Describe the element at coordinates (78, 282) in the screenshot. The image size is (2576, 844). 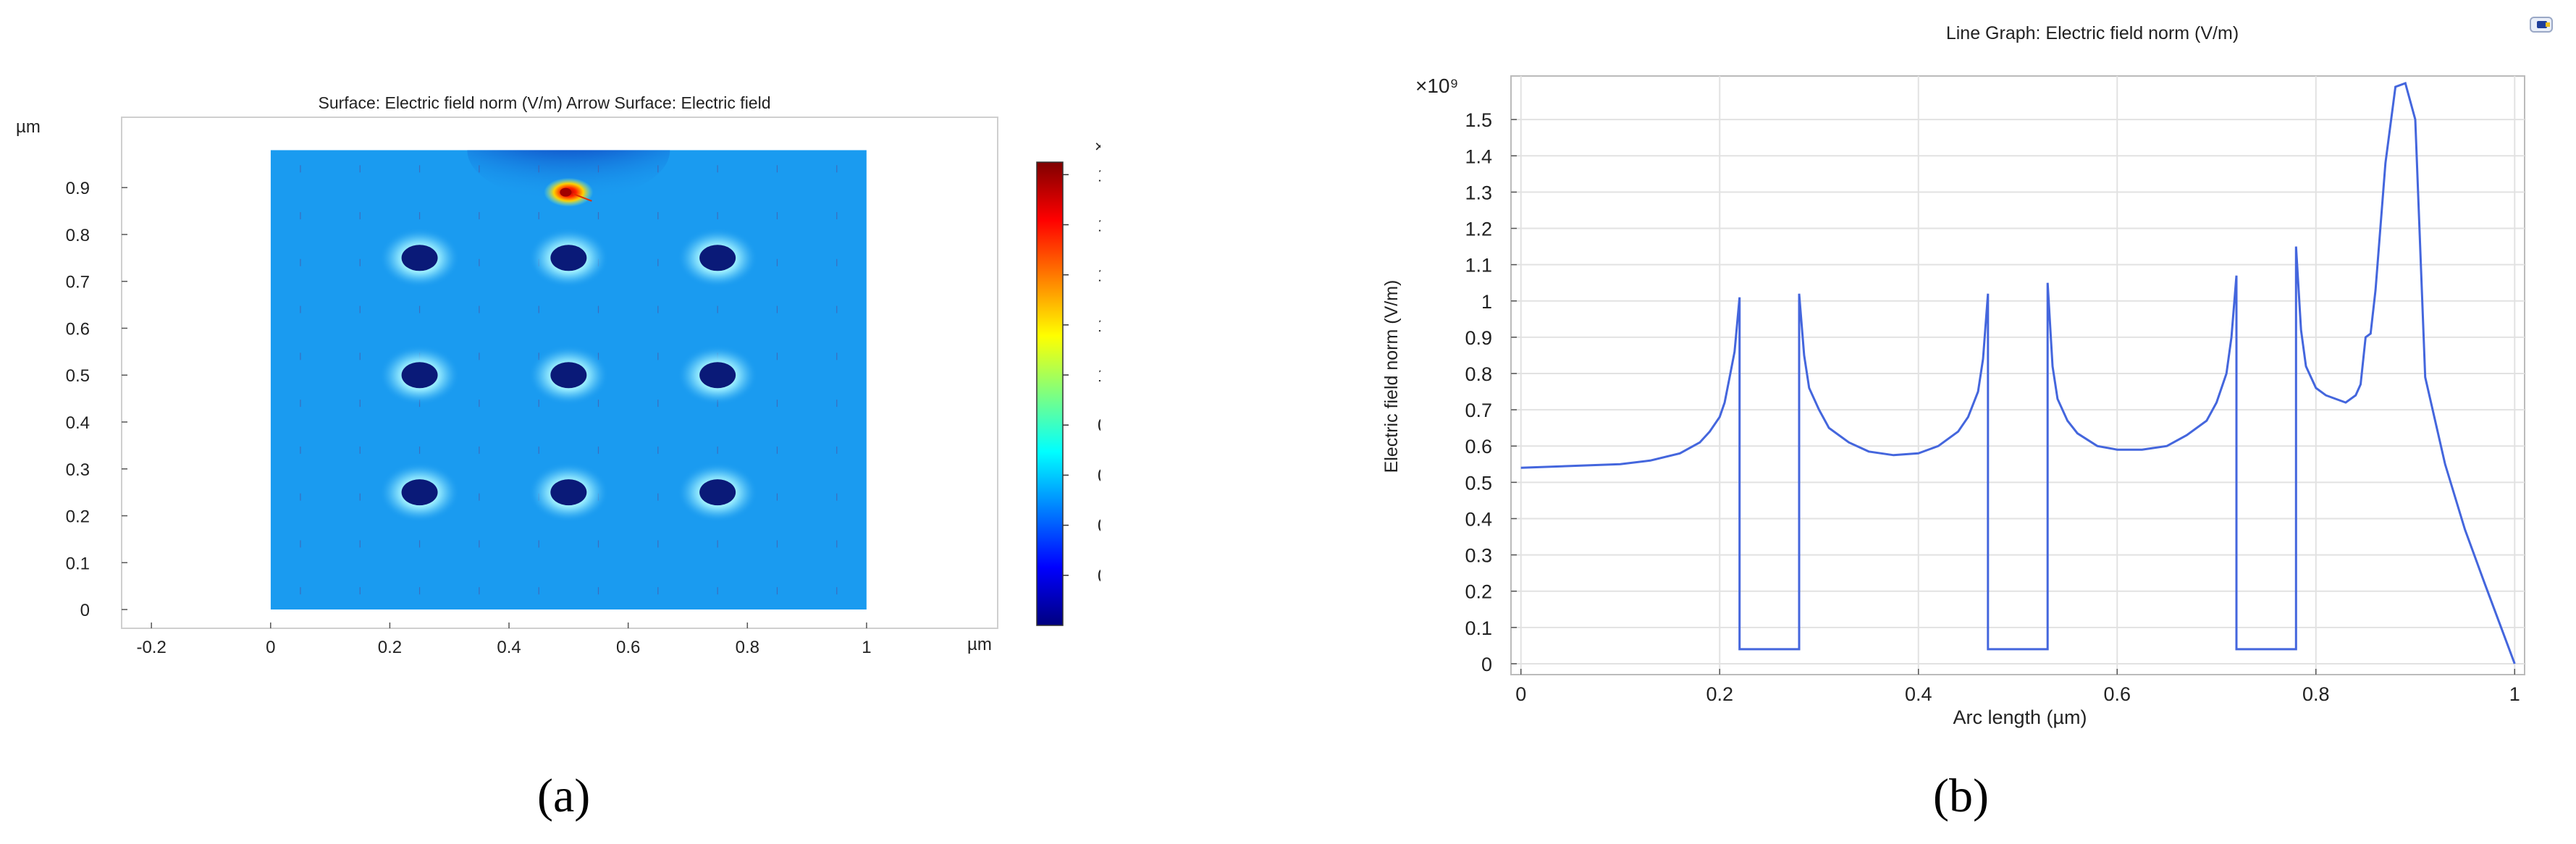
I see `y-tick-label-a: 0.7` at that location.